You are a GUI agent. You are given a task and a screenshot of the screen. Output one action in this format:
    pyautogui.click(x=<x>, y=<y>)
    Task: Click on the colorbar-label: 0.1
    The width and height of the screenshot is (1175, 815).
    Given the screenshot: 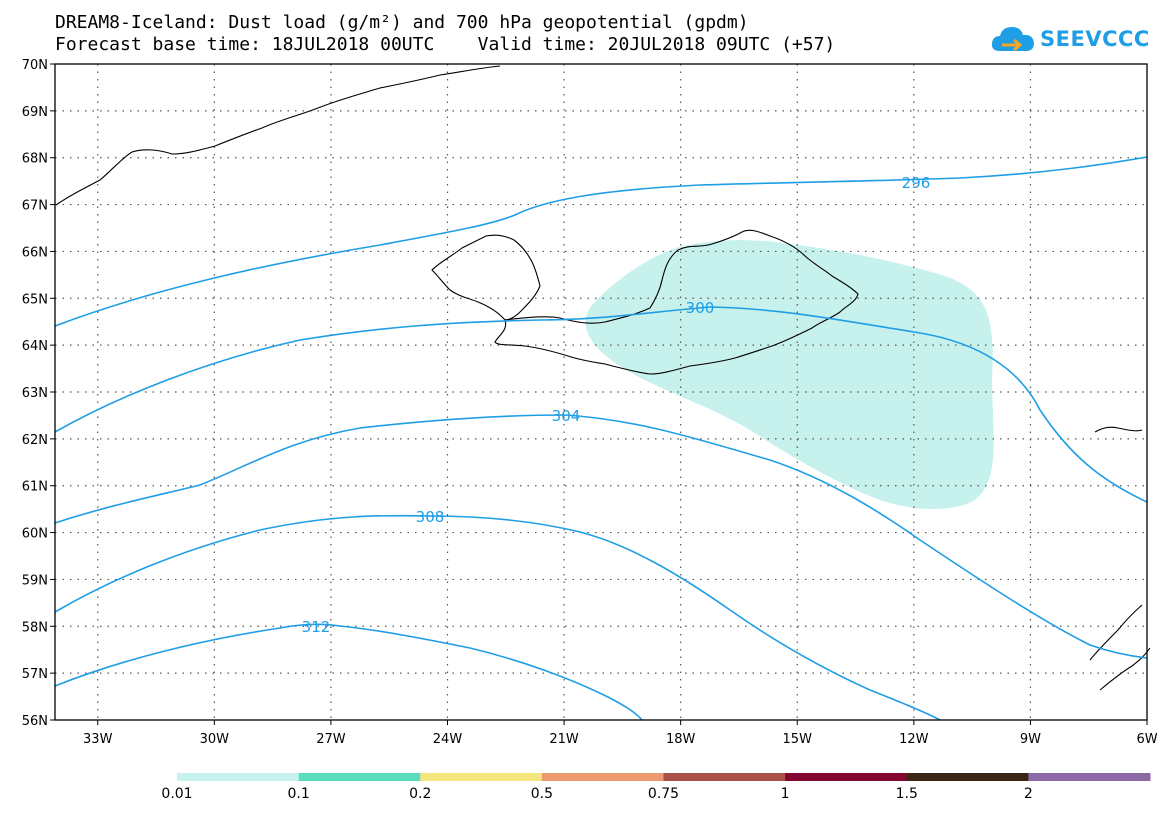 What is the action you would take?
    pyautogui.click(x=298, y=794)
    